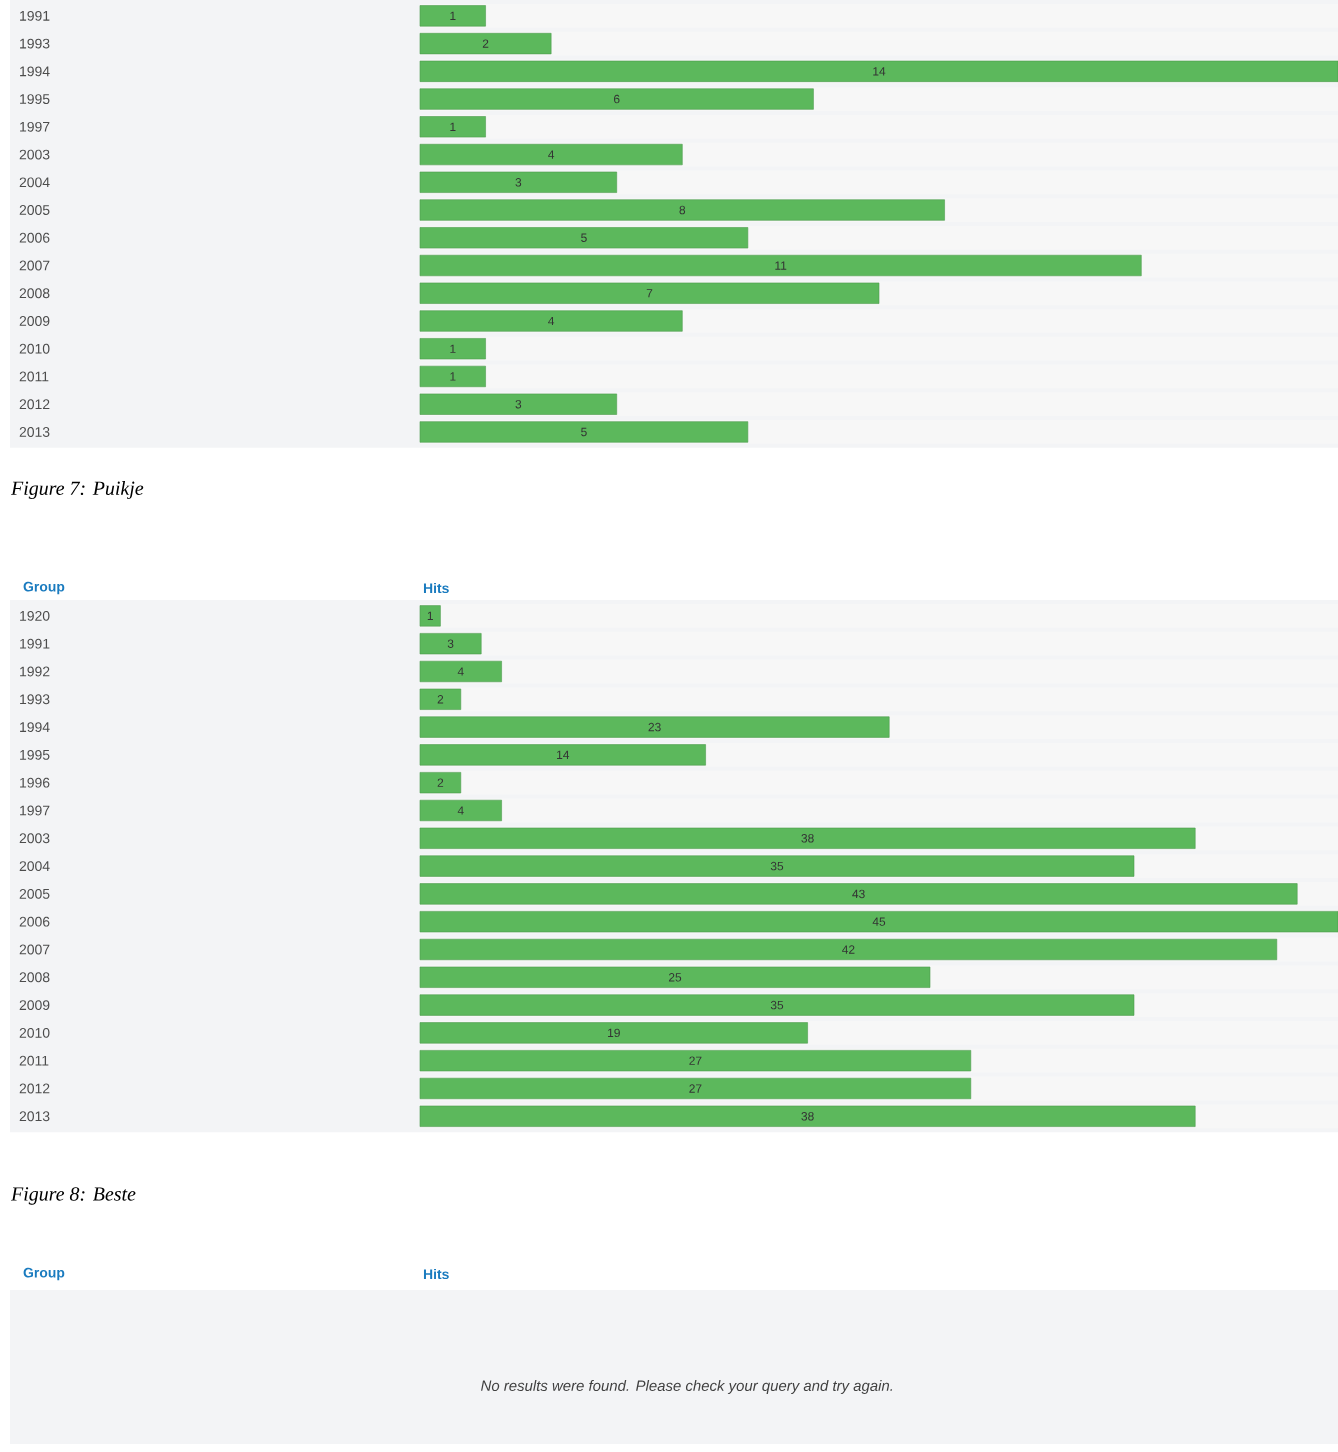 This screenshot has height=1452, width=1338. I want to click on text: Figure 7: Puikje, so click(77, 490).